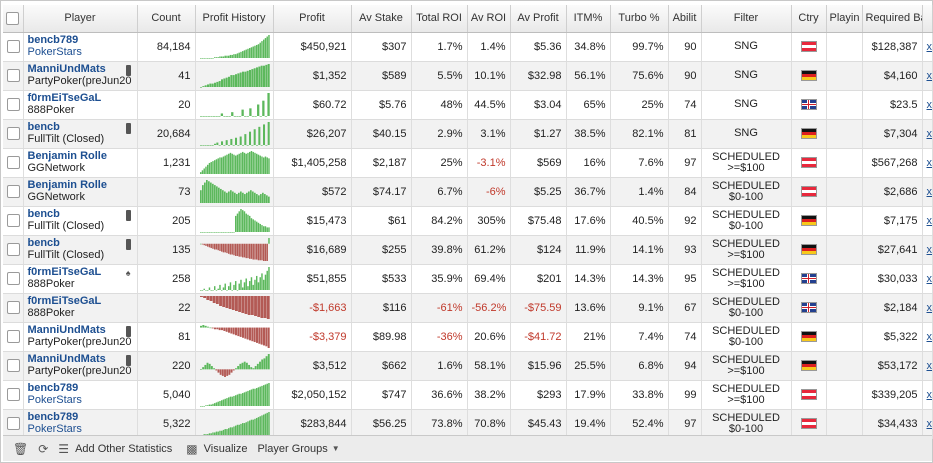 This screenshot has width=933, height=463. Describe the element at coordinates (439, 19) in the screenshot. I see `column-header: Total ROI` at that location.